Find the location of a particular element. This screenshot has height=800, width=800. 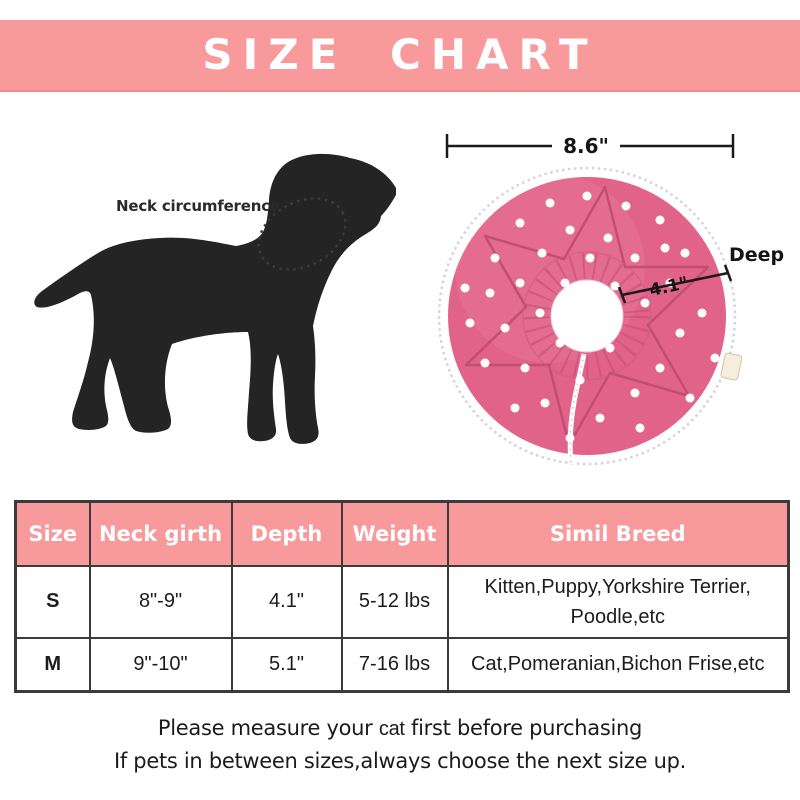

cell-breed-m: Cat,Pomeranian,Bichon Frise,etc is located at coordinates (618, 664).